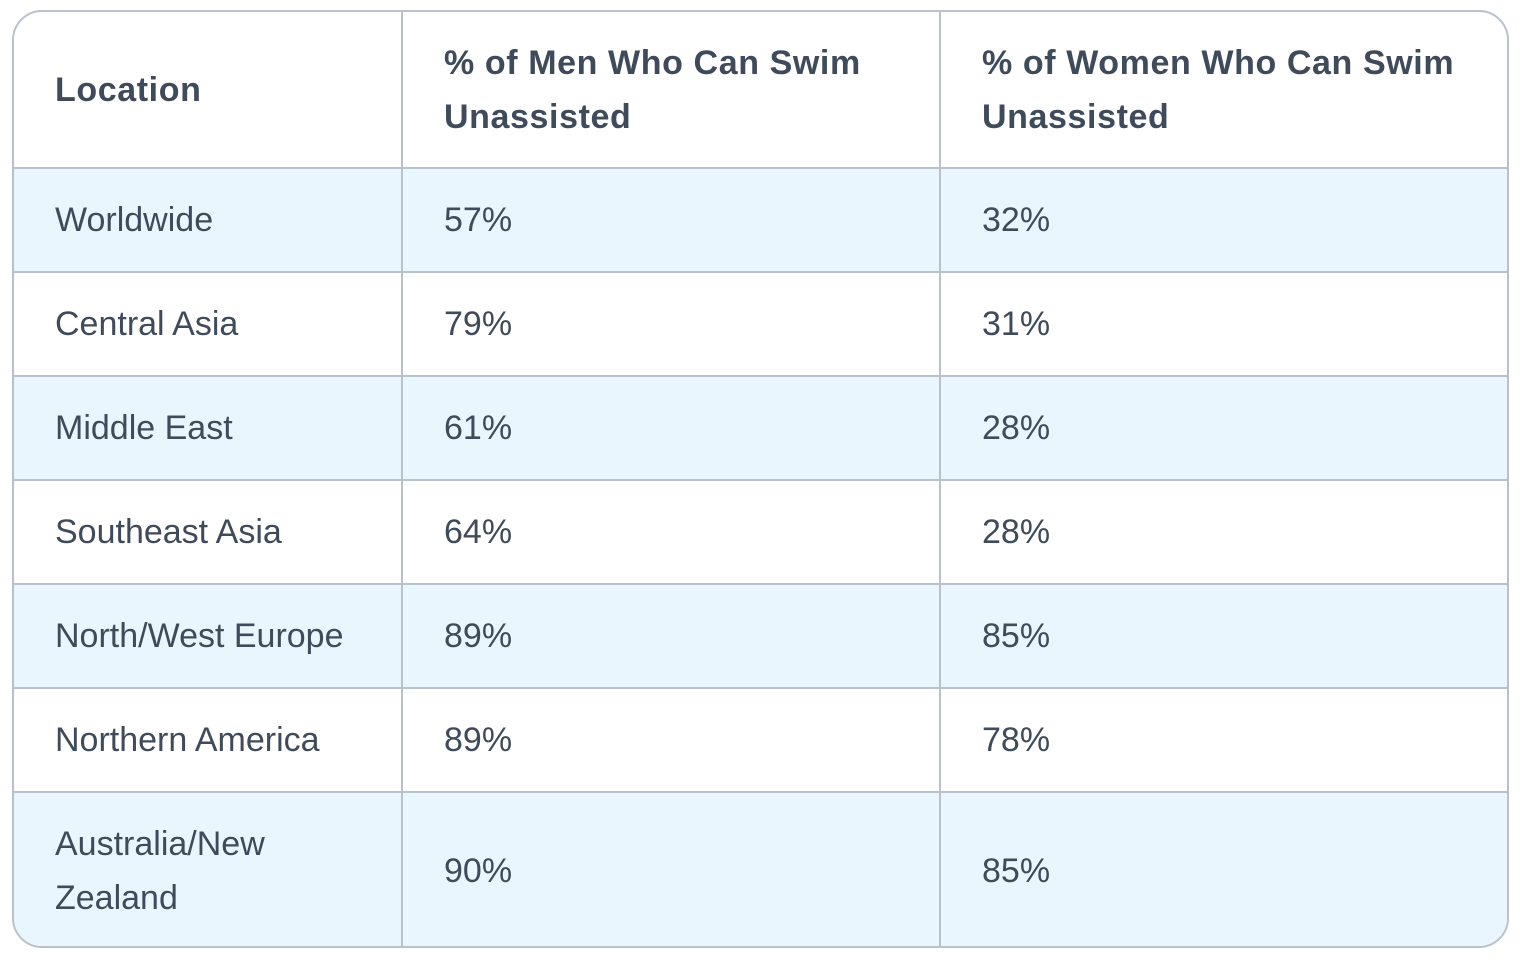 This screenshot has width=1530, height=966. I want to click on table-row: Northern America 89% 78%, so click(760, 740).